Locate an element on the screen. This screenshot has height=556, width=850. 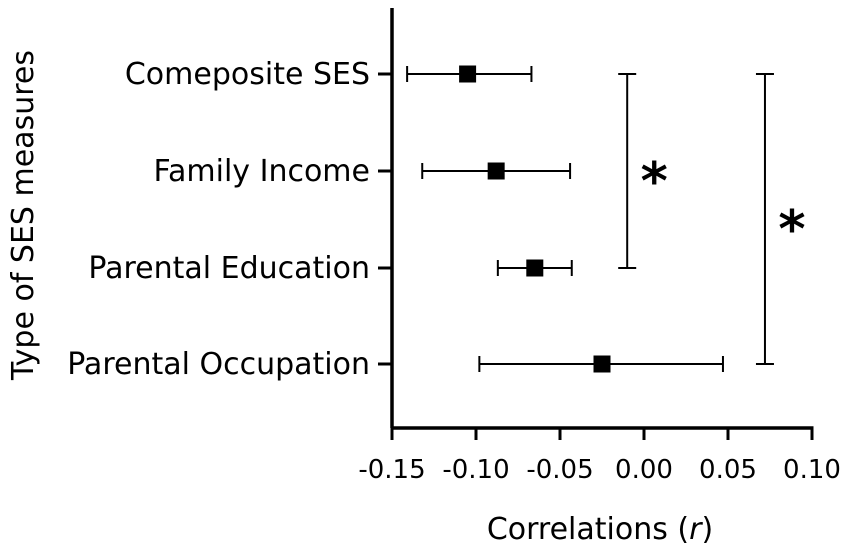
x-axis-title: Correlations (r) is located at coordinates (600, 529).